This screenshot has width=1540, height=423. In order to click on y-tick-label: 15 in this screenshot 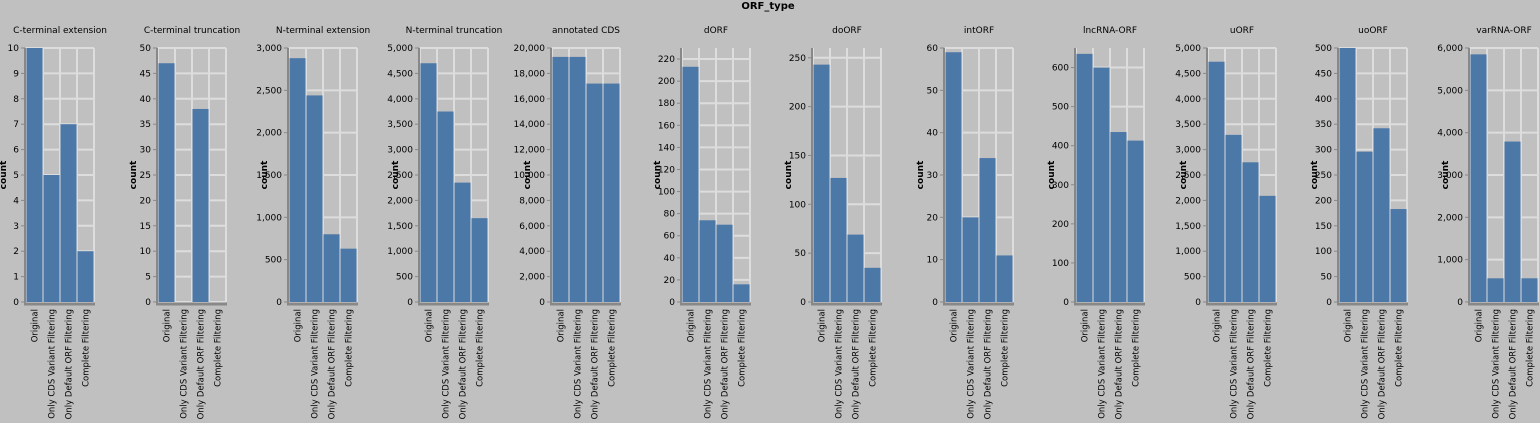, I will do `click(145, 227)`.